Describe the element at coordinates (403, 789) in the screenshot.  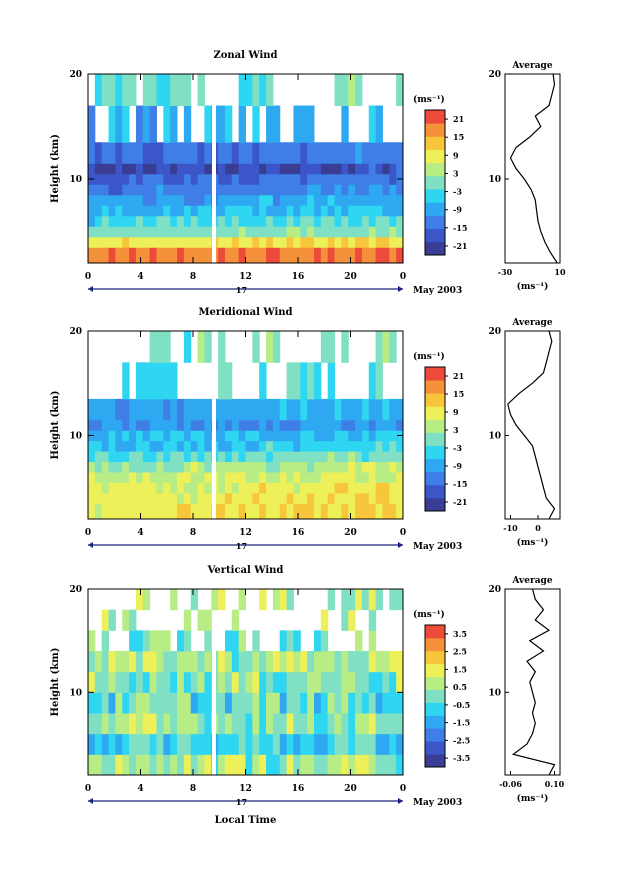
I see `x-tick-label: 0` at that location.